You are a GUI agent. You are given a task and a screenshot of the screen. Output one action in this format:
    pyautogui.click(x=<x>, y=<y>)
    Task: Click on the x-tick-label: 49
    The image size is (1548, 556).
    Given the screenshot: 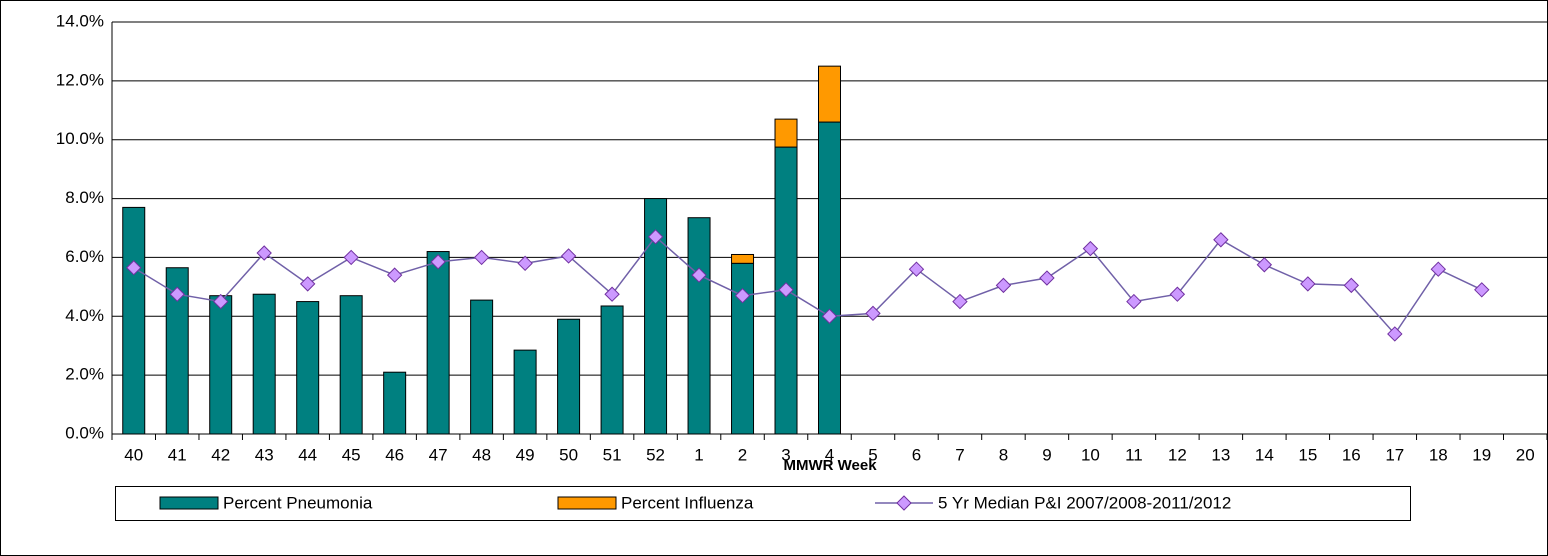 What is the action you would take?
    pyautogui.click(x=525, y=454)
    